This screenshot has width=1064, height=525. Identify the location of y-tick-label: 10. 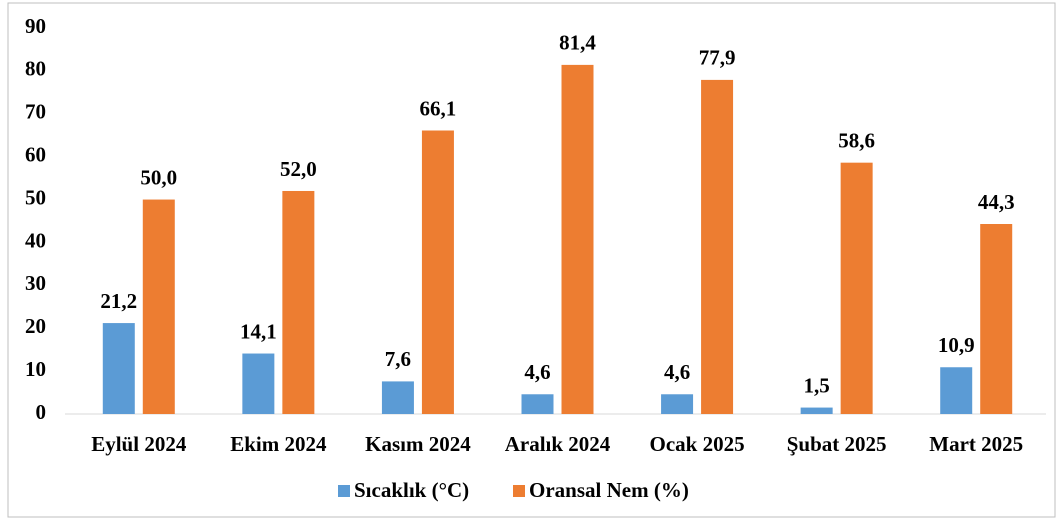
(35, 369).